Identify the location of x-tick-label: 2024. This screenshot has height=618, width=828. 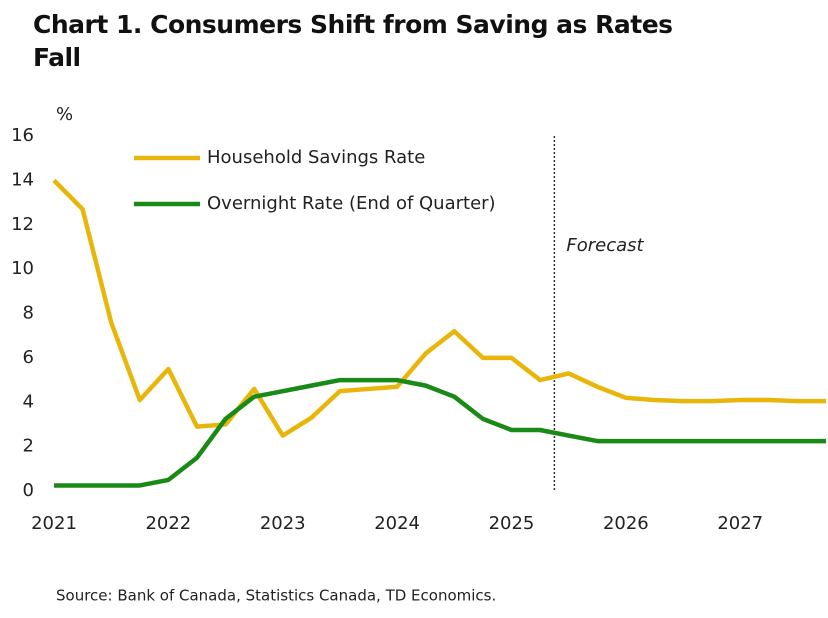
(397, 523).